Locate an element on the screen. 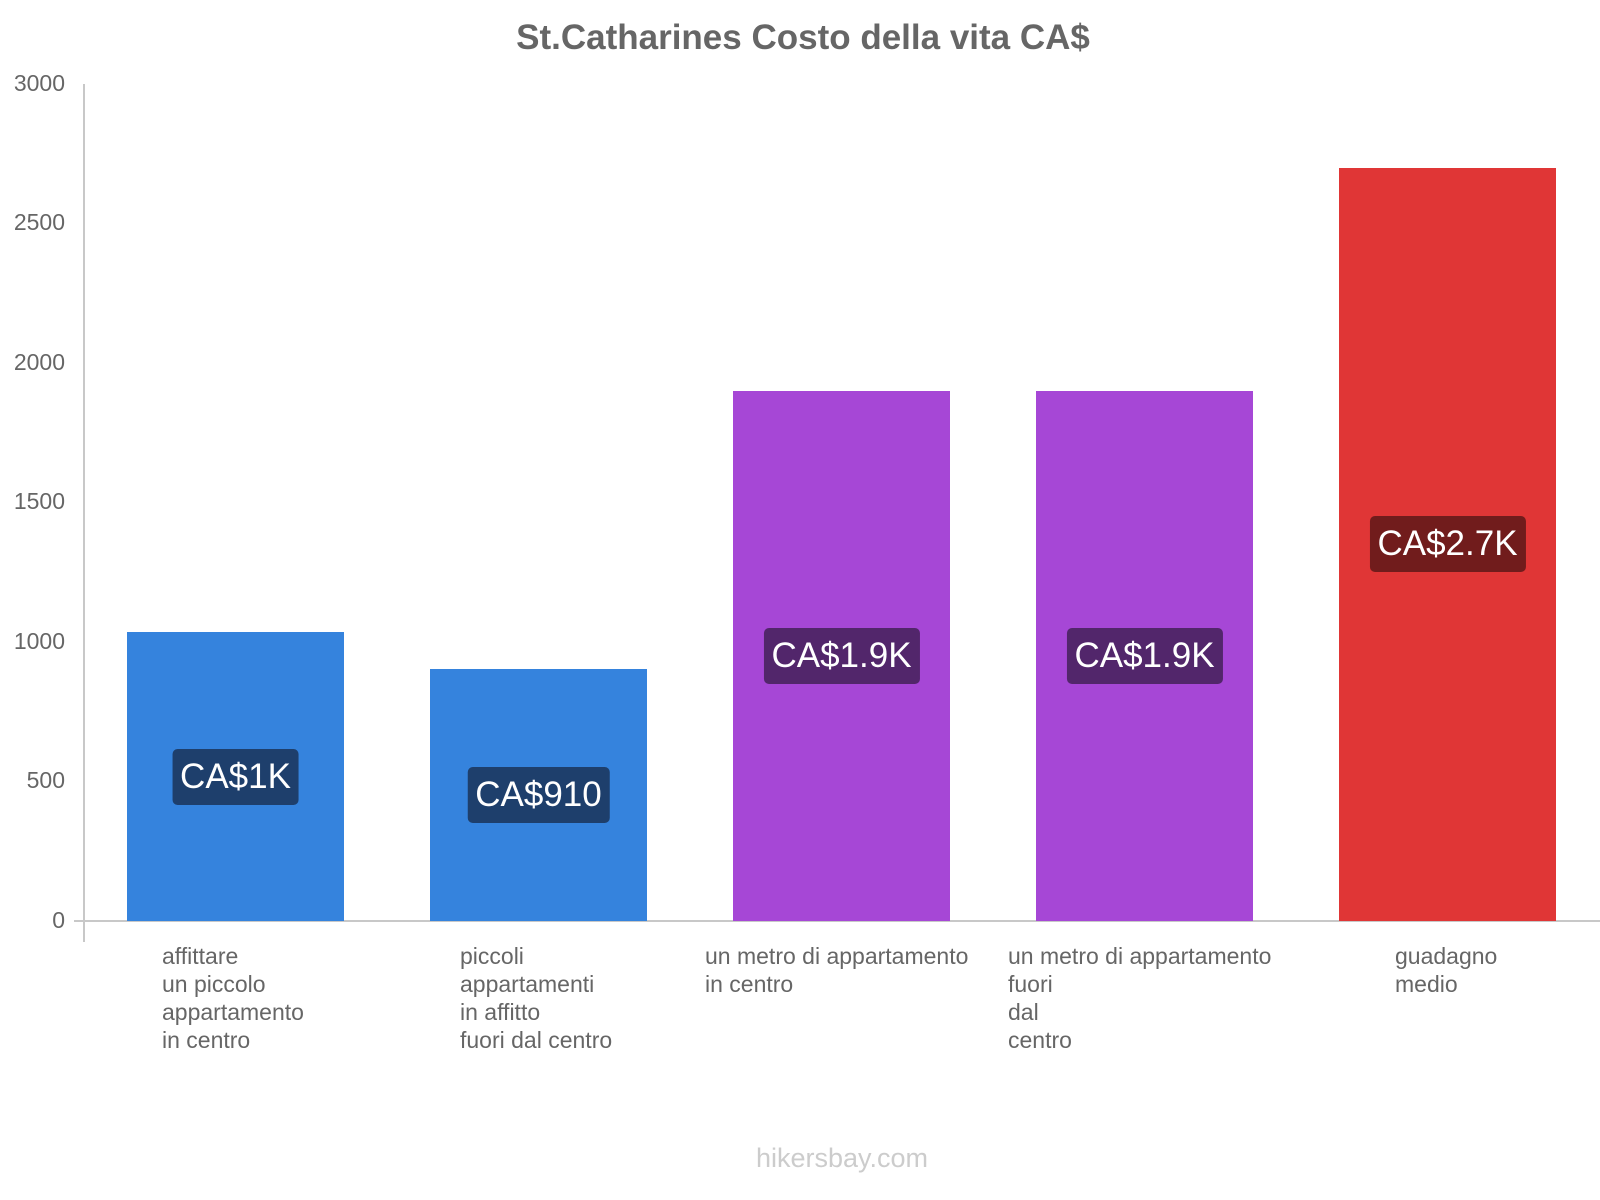 This screenshot has height=1200, width=1600. bar-value-label: CA$910 is located at coordinates (538, 794).